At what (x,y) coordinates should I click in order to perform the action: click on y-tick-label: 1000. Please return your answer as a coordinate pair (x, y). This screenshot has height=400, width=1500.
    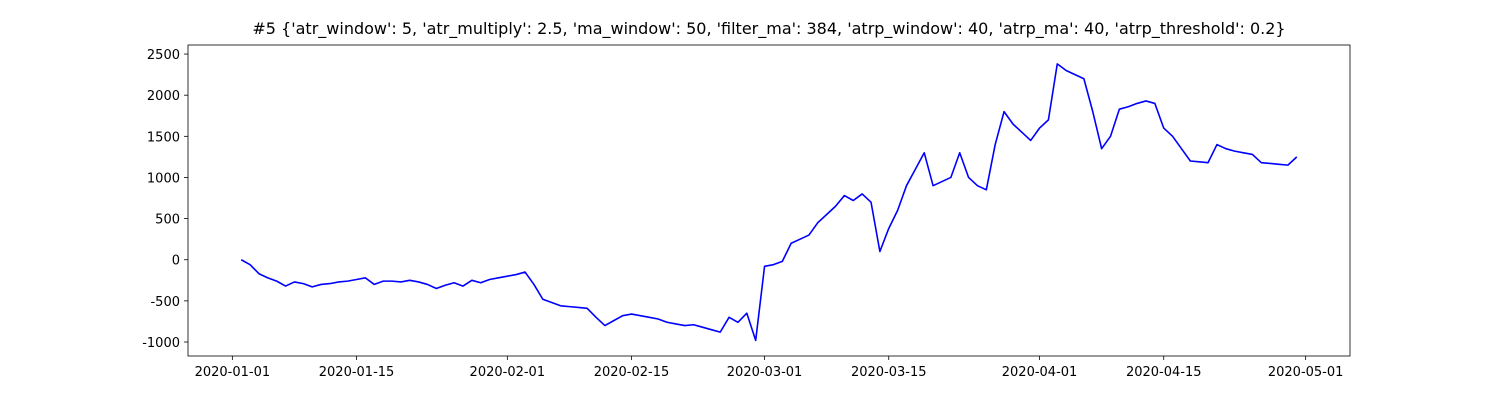
    Looking at the image, I should click on (163, 178).